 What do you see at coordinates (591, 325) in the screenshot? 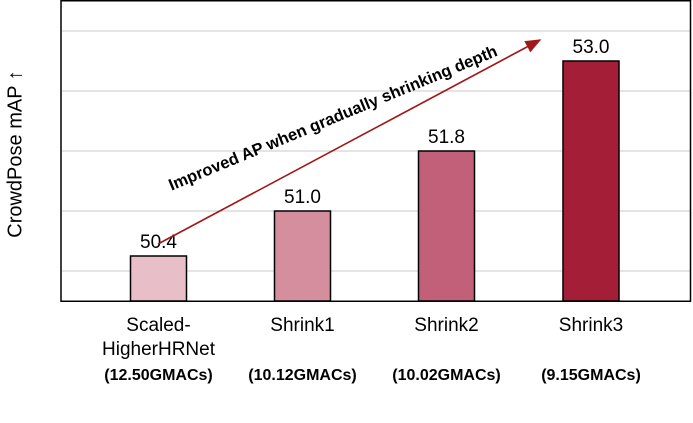
I see `category-label: Shrink3` at bounding box center [591, 325].